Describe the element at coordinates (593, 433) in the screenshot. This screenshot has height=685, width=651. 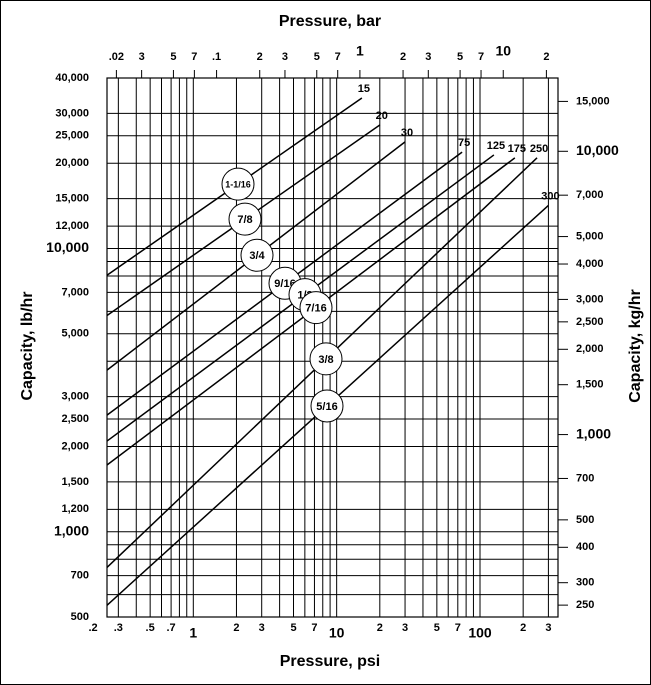
I see `y2-tick-label: 1,000` at that location.